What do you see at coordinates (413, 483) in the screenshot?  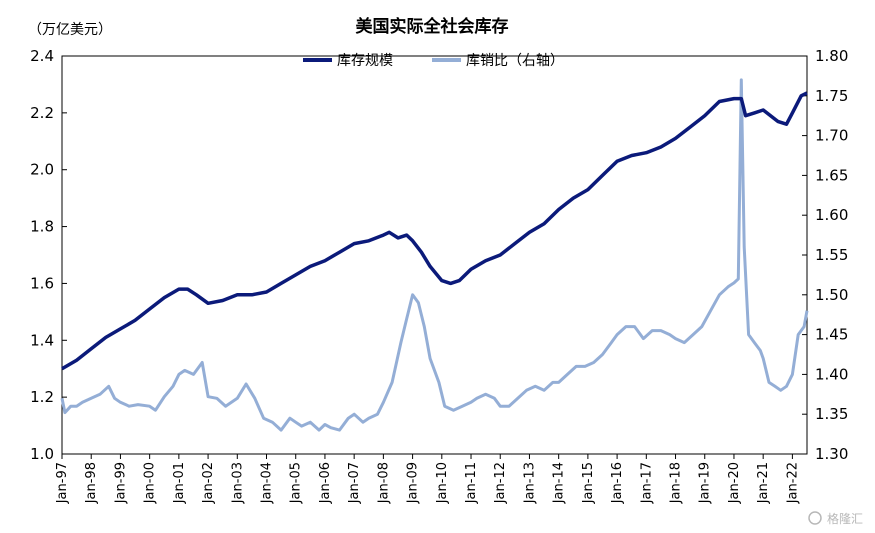 I see `x-tick-label: Jan-09` at bounding box center [413, 483].